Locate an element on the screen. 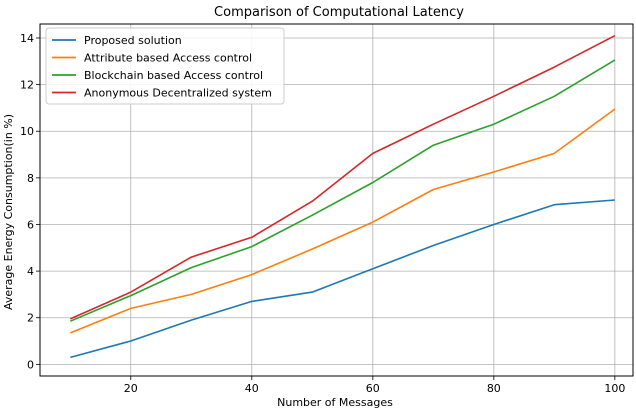 This screenshot has height=415, width=636. legend-label-1: Attribute based Access control is located at coordinates (168, 58).